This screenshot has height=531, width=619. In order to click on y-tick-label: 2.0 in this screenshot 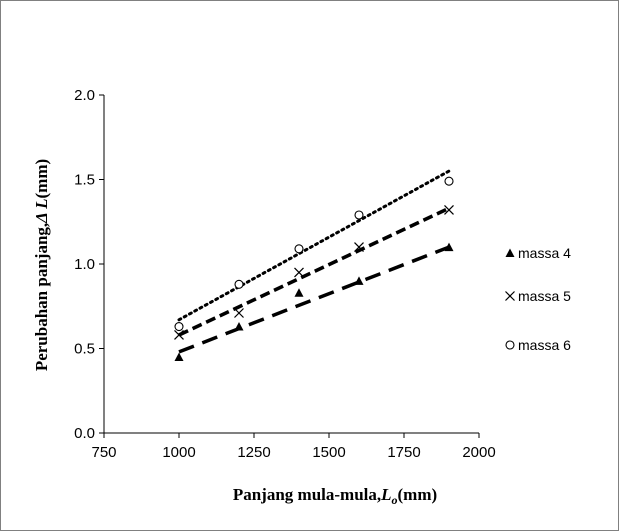, I will do `click(84, 95)`.